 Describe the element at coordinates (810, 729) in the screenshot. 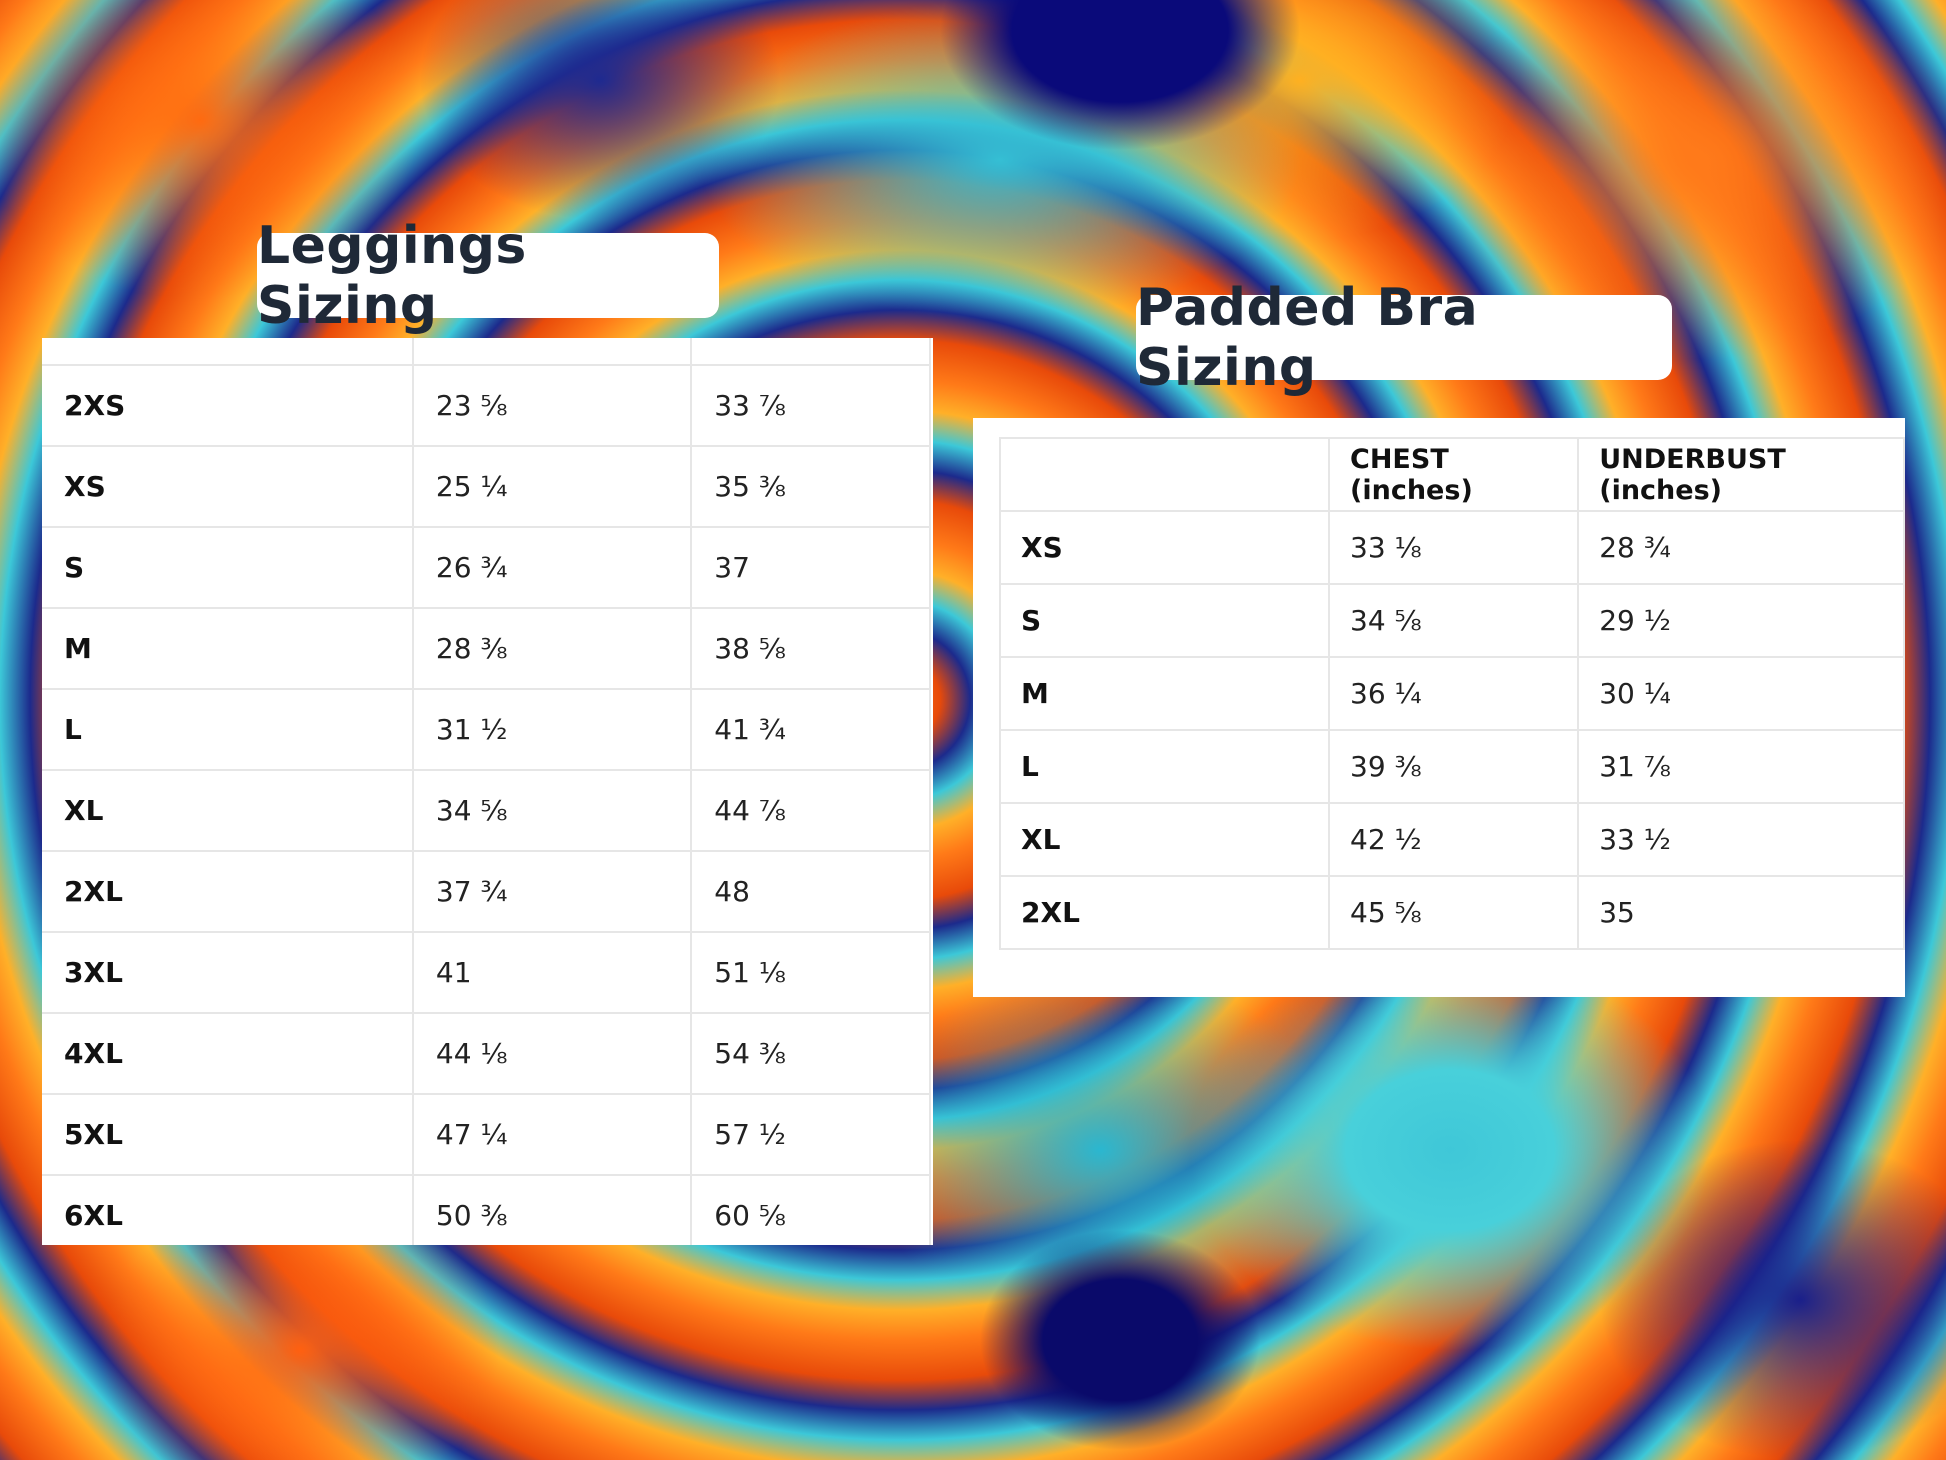

I see `measurement-cell: 41 ¾` at that location.